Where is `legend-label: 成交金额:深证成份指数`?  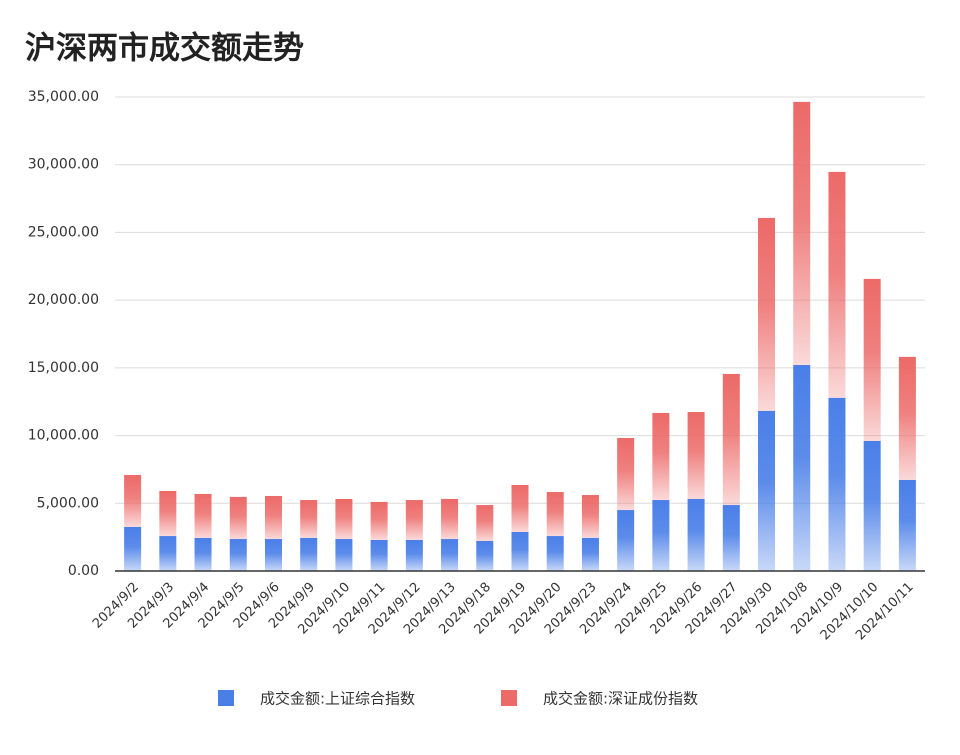
legend-label: 成交金额:深证成份指数 is located at coordinates (620, 699).